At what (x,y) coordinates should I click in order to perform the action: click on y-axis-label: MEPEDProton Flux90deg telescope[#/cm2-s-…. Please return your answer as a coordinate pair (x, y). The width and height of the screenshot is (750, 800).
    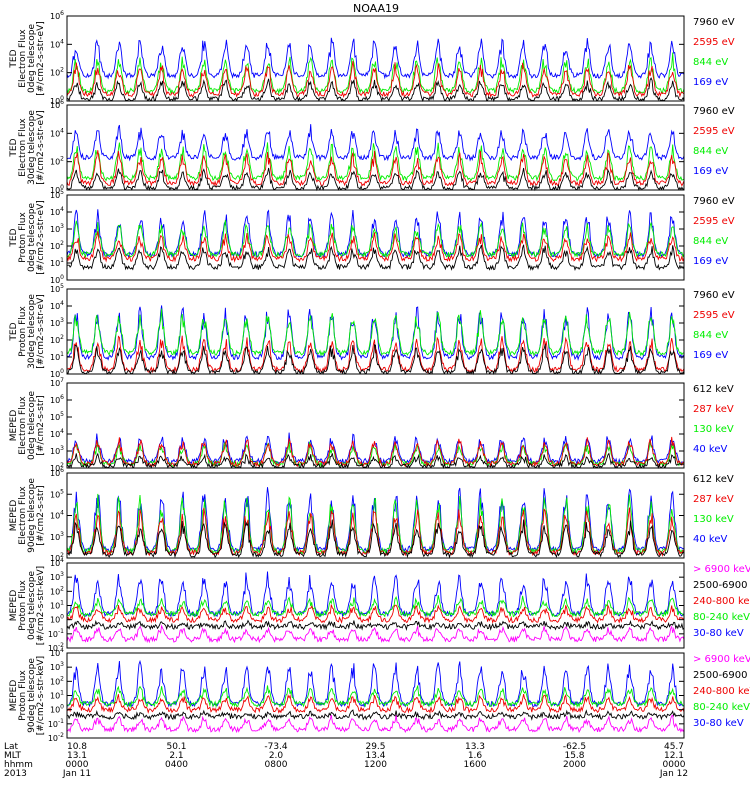
    Looking at the image, I should click on (27, 695).